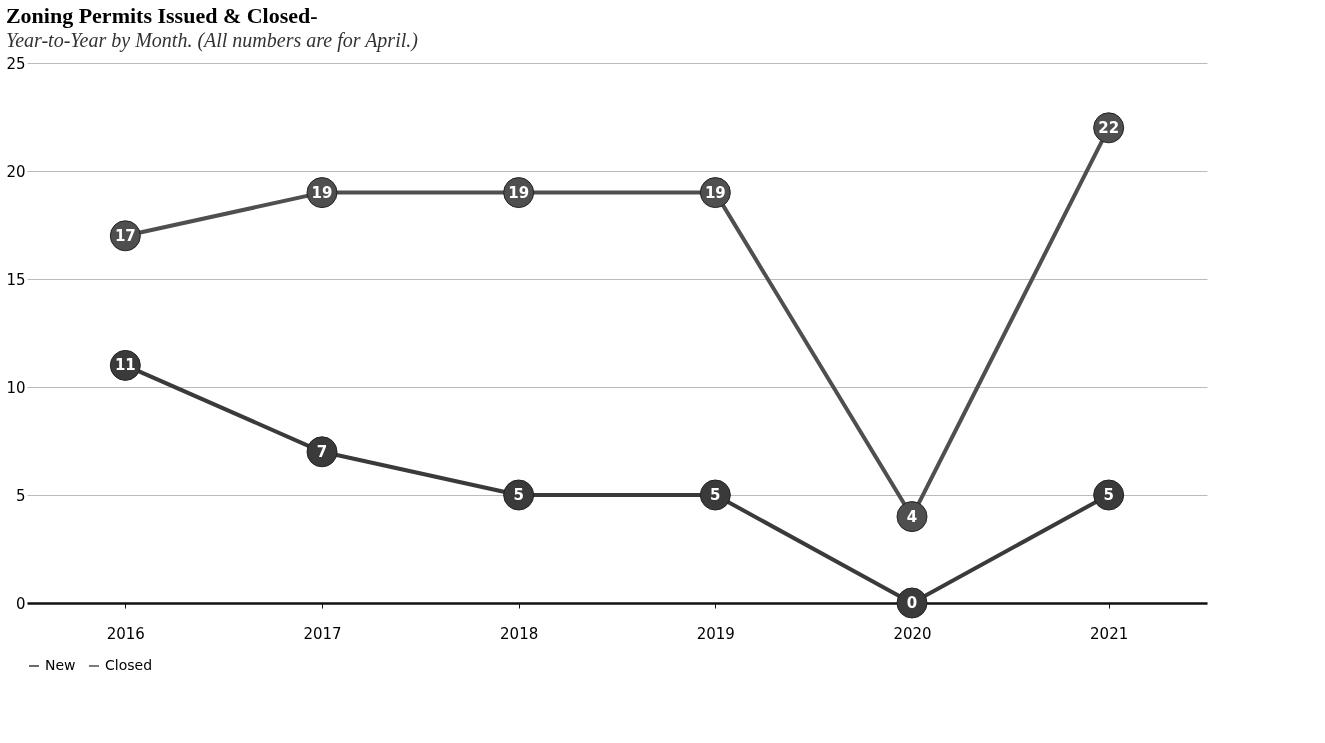 This screenshot has height=743, width=1325. What do you see at coordinates (125, 633) in the screenshot?
I see `x-tick-label: 2016` at bounding box center [125, 633].